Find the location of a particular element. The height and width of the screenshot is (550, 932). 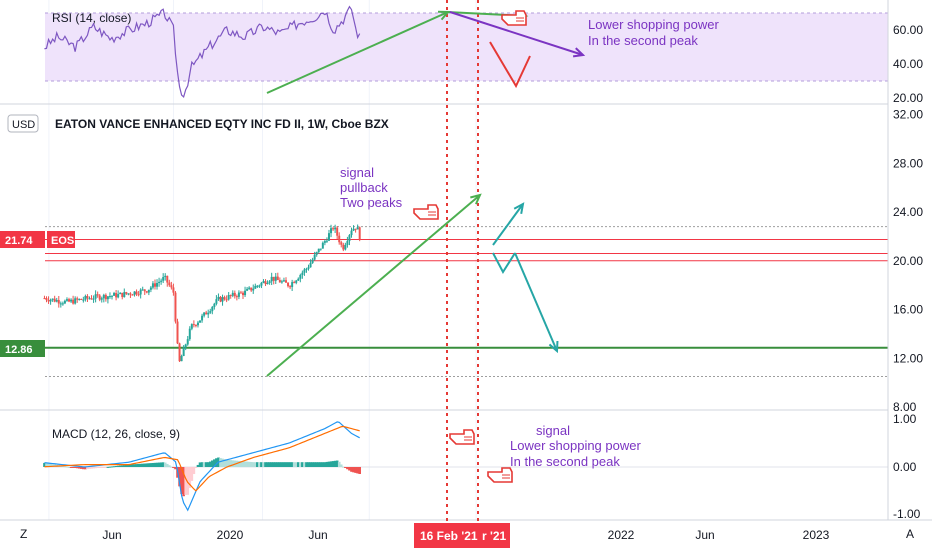

currency-badge-text: USD is located at coordinates (23, 125).